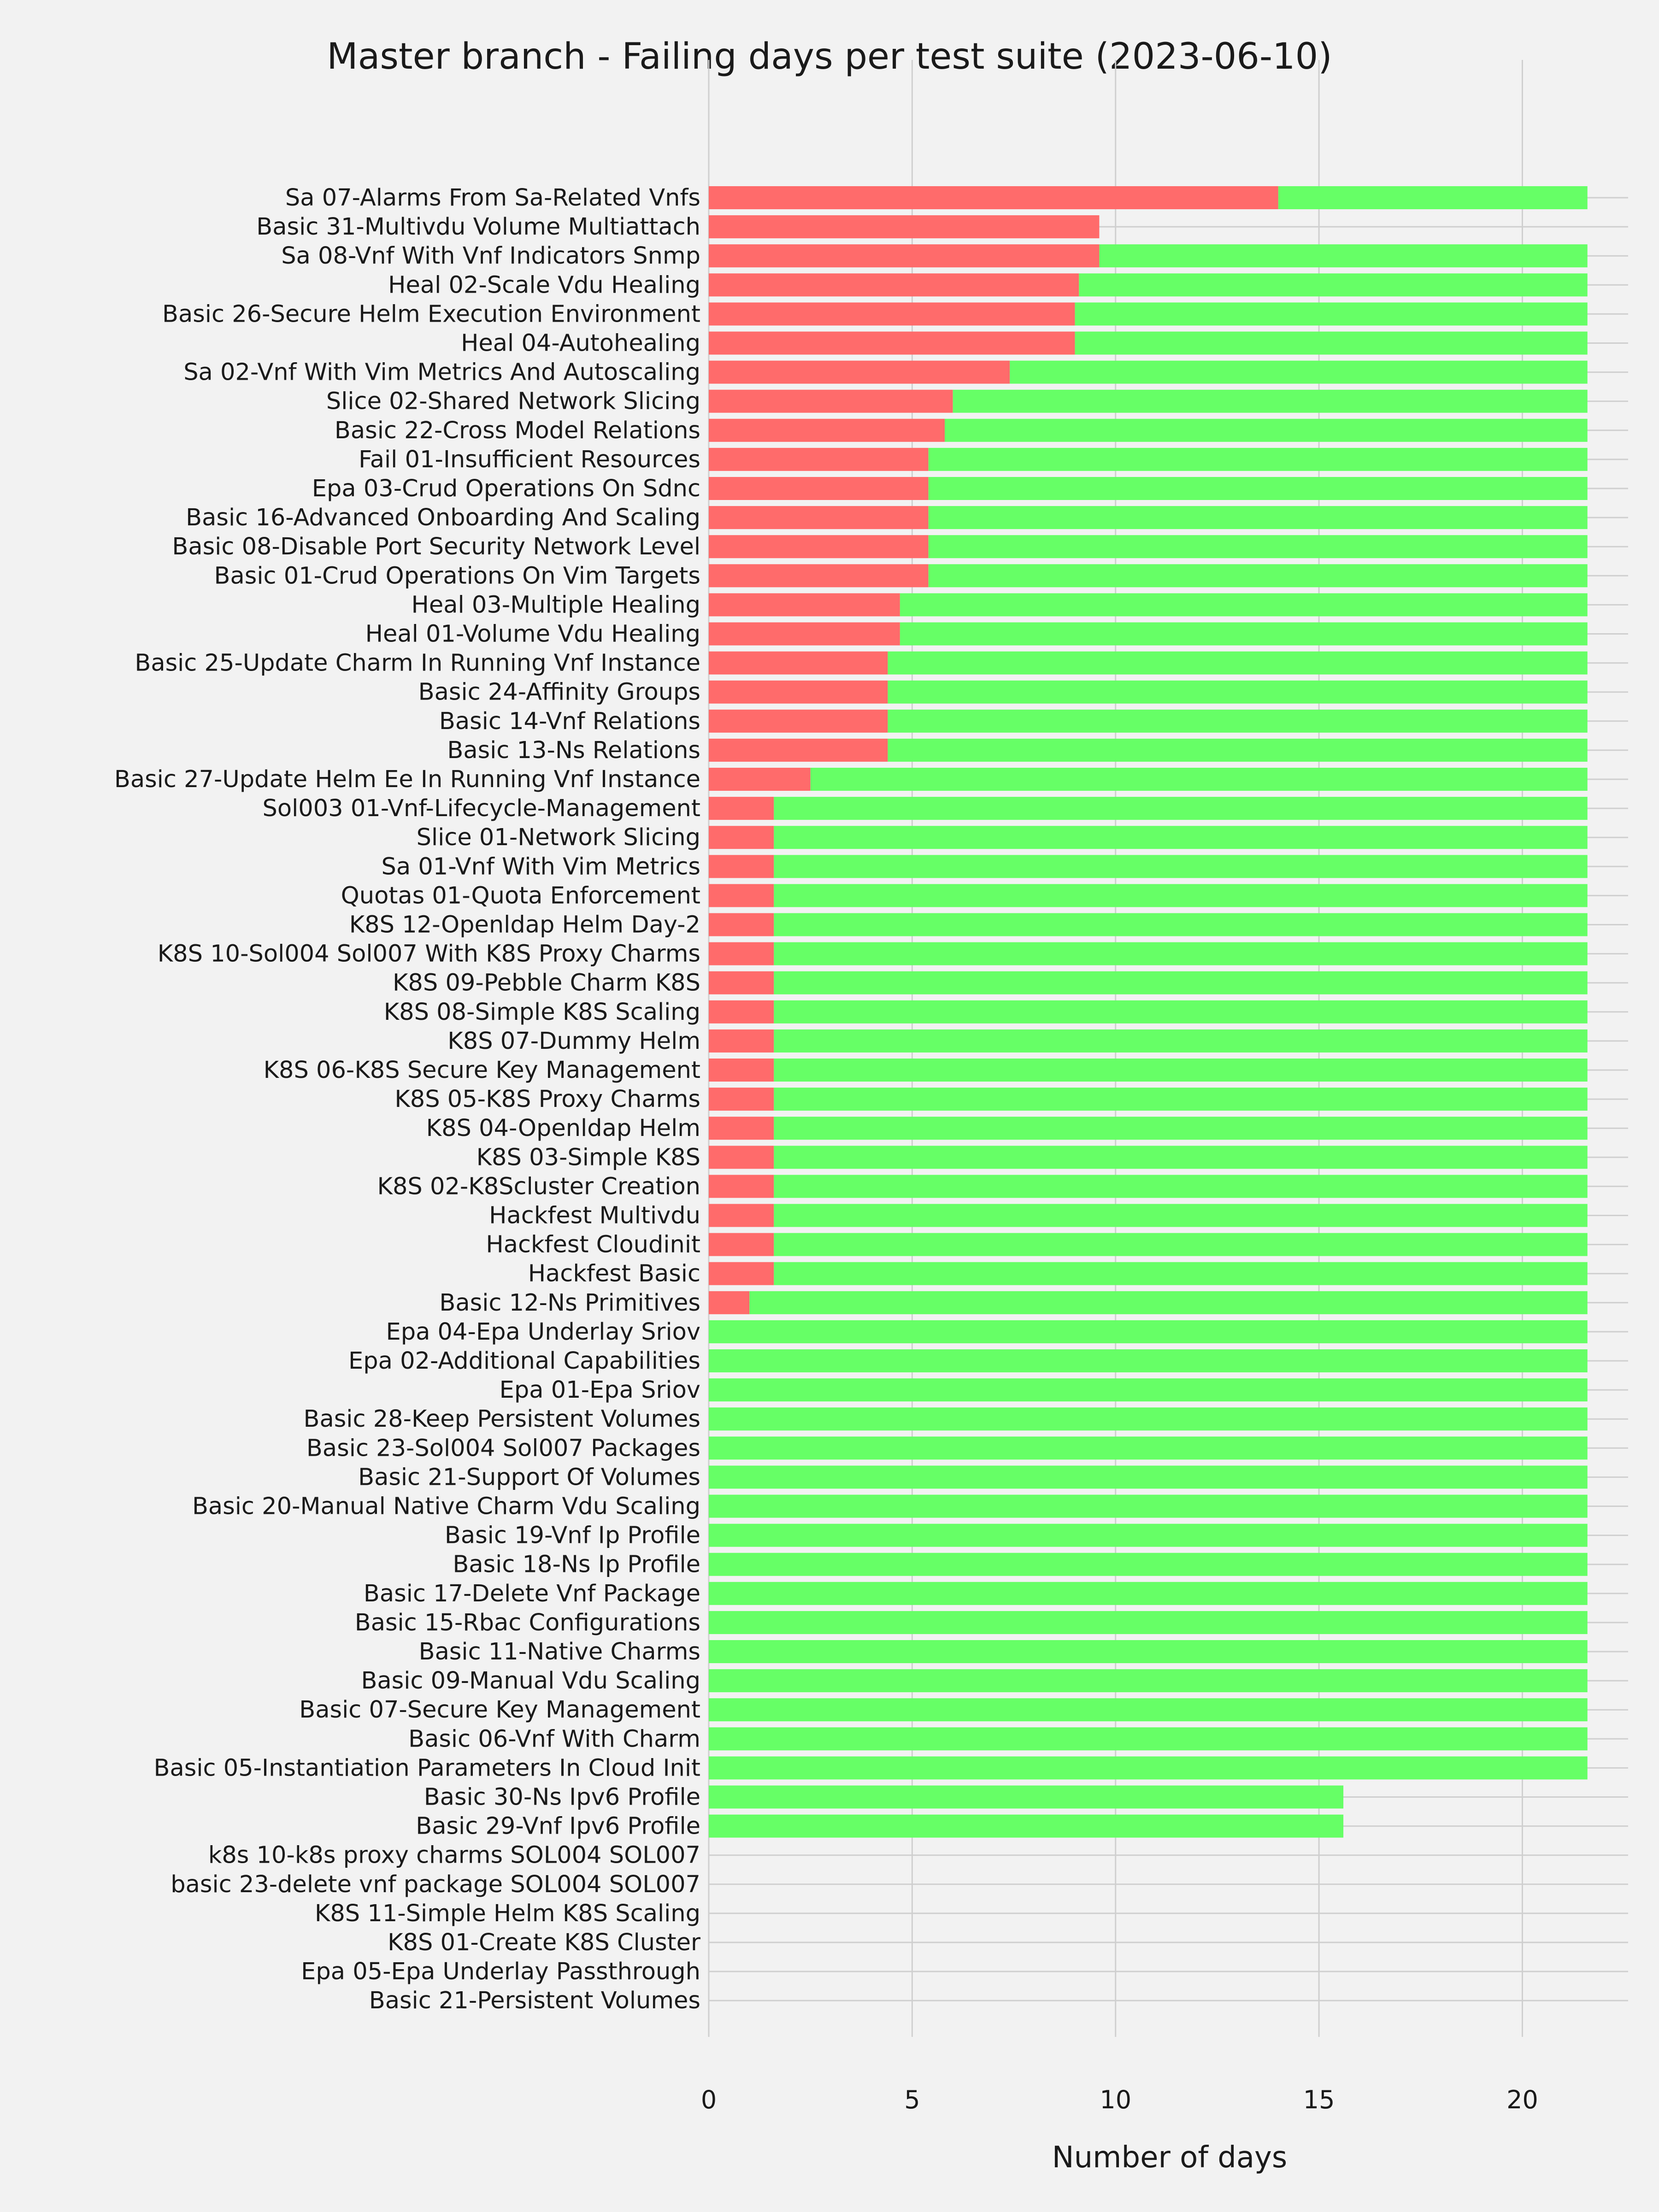 This screenshot has width=1659, height=2212. I want to click on category-label: Basic 21-Support Of Volumes, so click(529, 1477).